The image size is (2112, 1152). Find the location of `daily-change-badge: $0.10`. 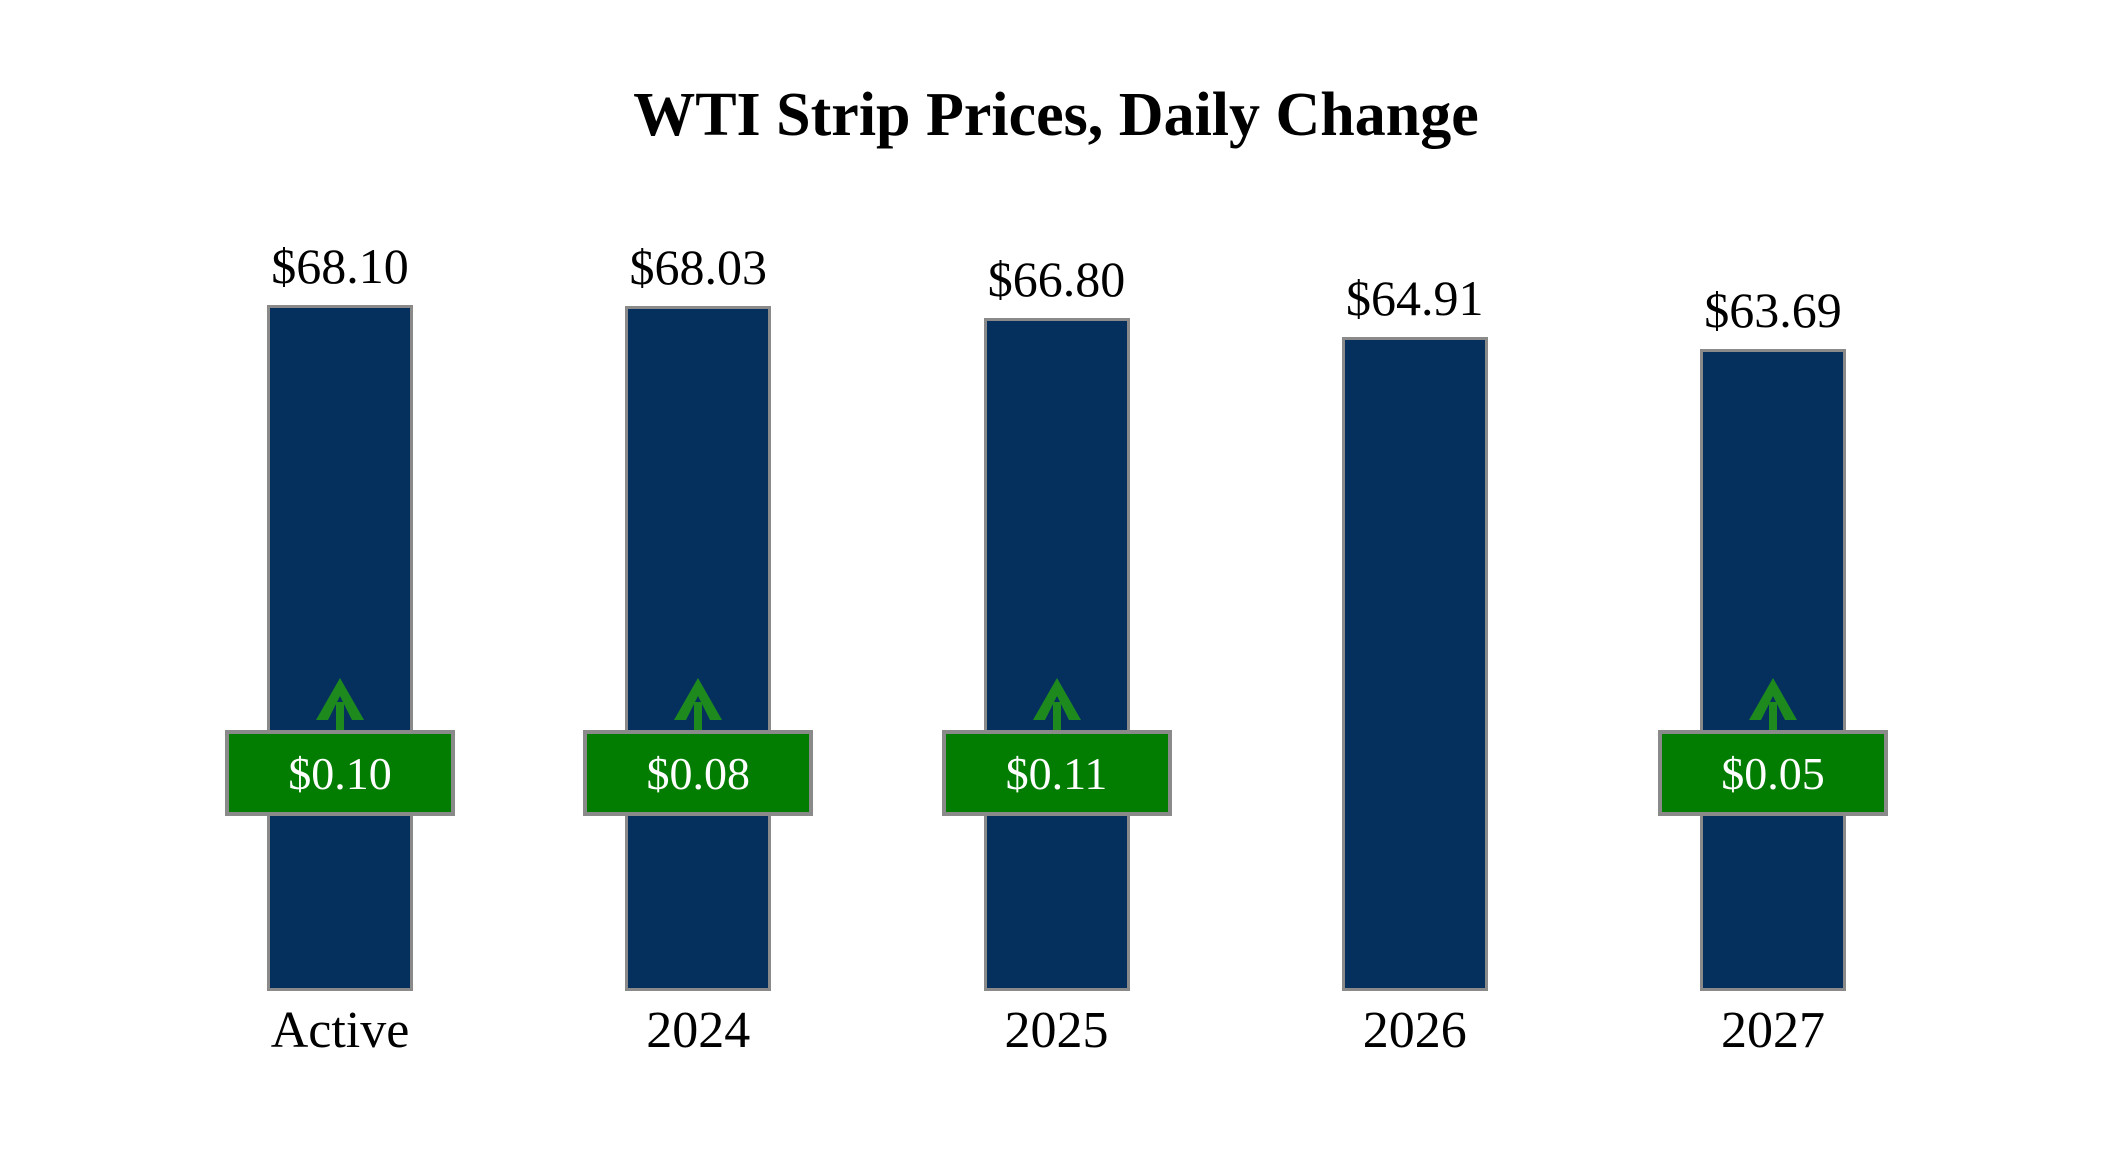

daily-change-badge: $0.10 is located at coordinates (340, 773).